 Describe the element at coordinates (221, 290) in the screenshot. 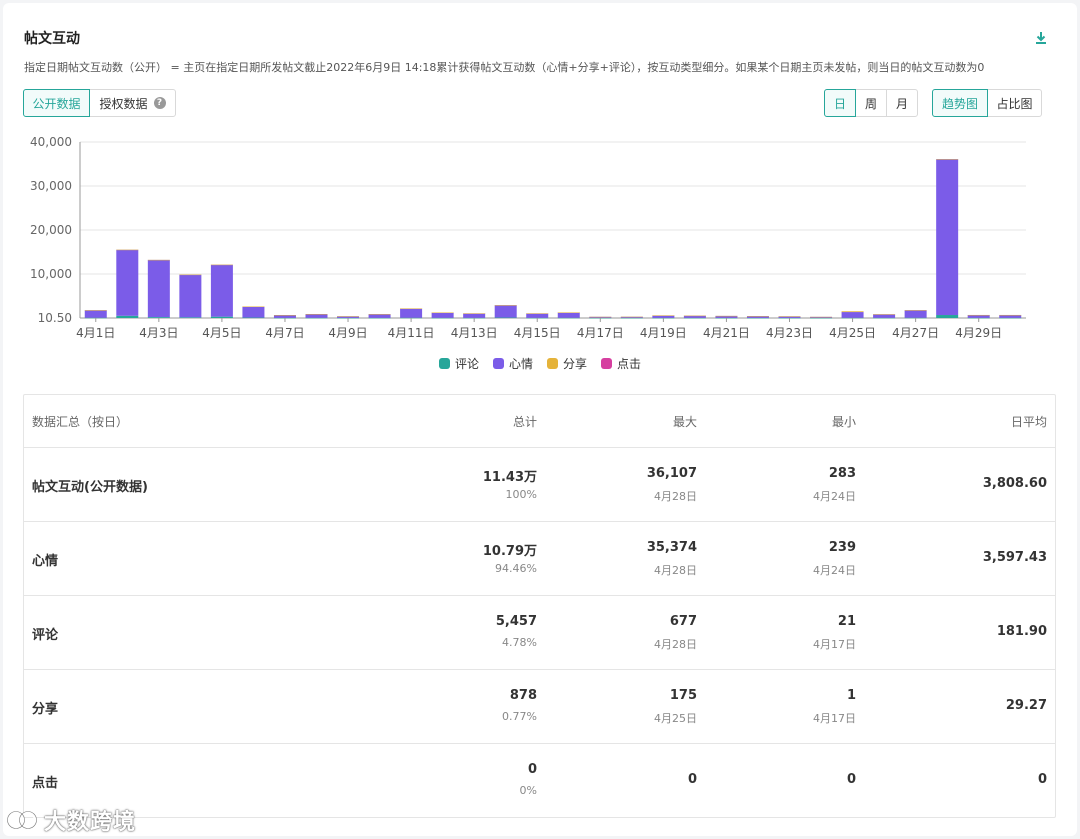

I see `bar-心情-4月5日` at that location.